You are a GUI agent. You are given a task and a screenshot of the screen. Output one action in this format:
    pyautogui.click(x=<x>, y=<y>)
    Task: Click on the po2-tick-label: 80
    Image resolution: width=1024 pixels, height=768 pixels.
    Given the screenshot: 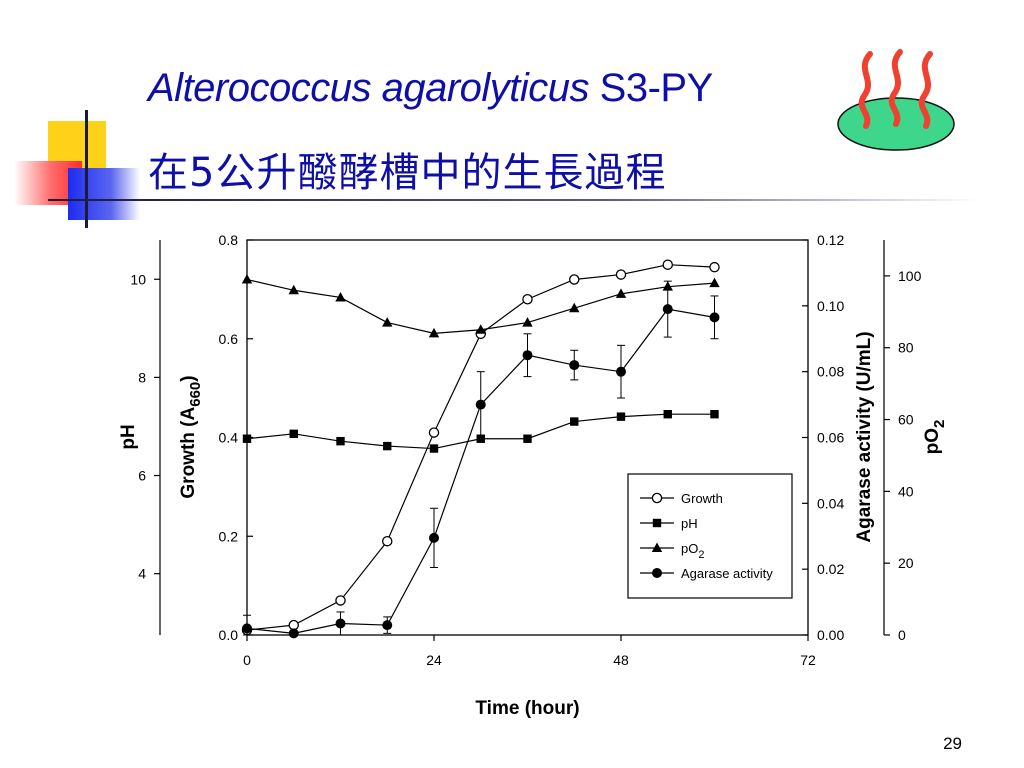 What is the action you would take?
    pyautogui.click(x=906, y=348)
    